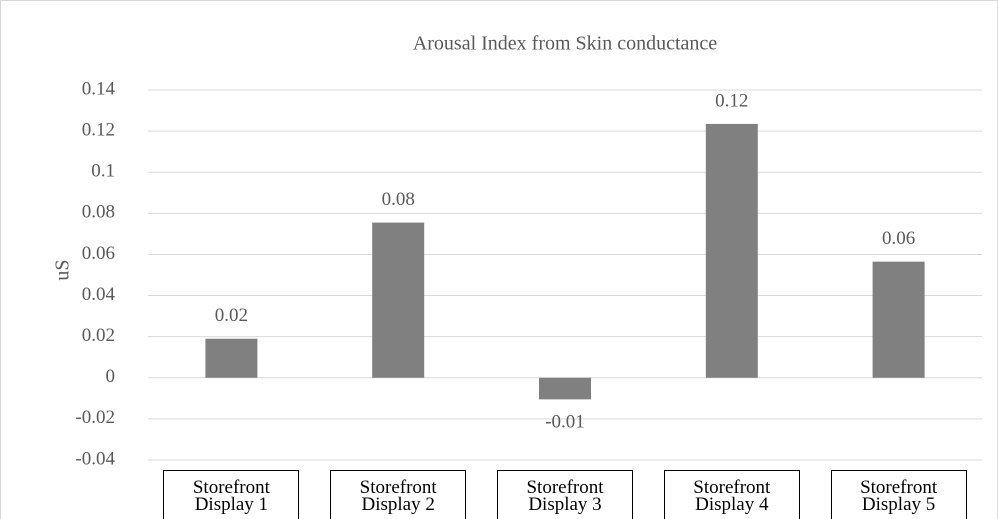 The width and height of the screenshot is (998, 519). What do you see at coordinates (95, 417) in the screenshot?
I see `y-tick-label: -0.02` at bounding box center [95, 417].